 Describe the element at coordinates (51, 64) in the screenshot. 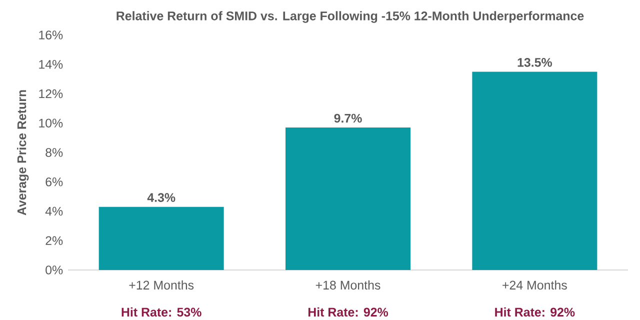

I see `y-tick-label: 14%` at that location.